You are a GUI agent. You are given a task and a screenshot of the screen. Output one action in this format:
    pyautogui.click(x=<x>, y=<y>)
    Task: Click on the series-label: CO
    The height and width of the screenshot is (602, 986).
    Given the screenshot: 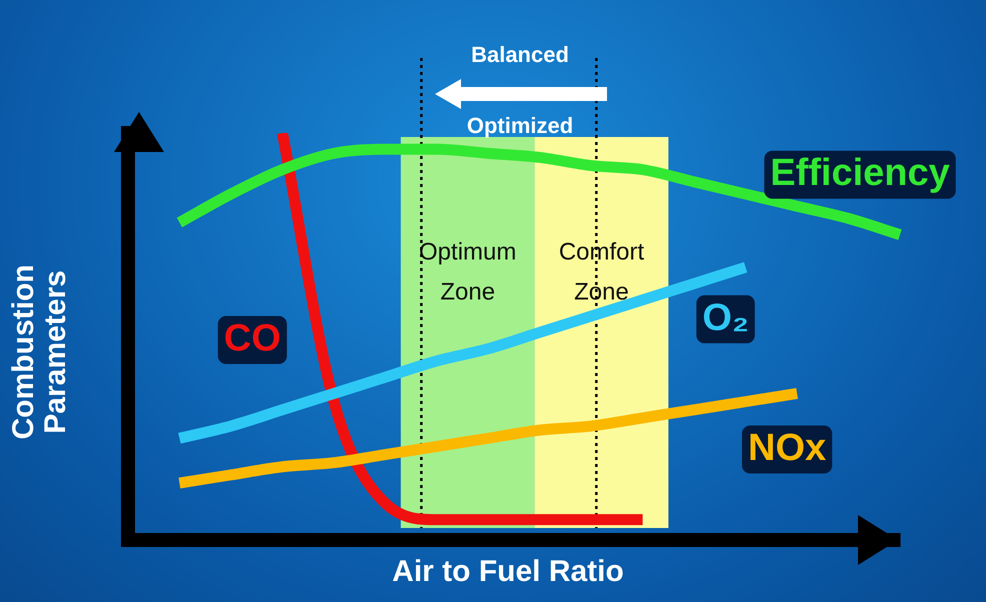 What is the action you would take?
    pyautogui.click(x=252, y=338)
    